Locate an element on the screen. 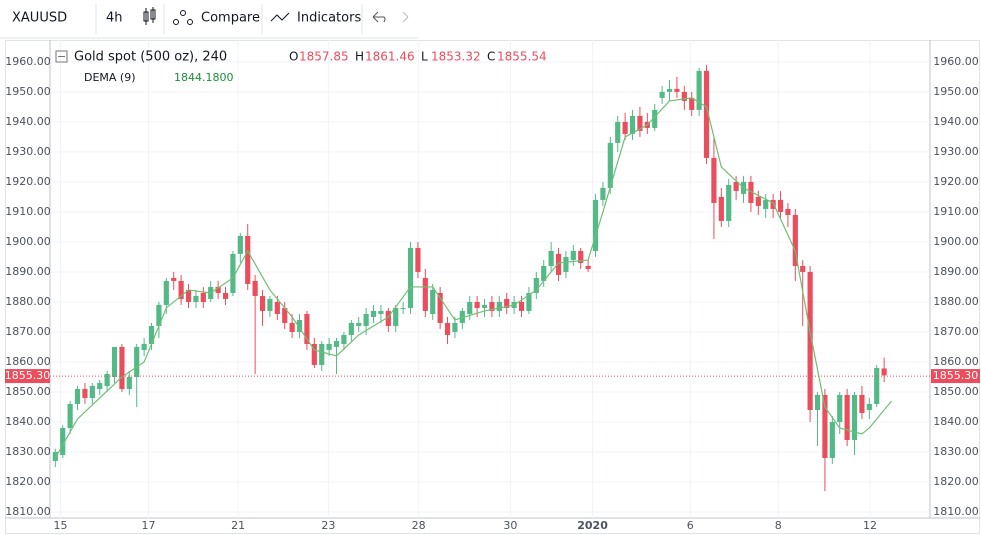 This screenshot has width=981, height=535. price-label: 1855.30 is located at coordinates (956, 375).